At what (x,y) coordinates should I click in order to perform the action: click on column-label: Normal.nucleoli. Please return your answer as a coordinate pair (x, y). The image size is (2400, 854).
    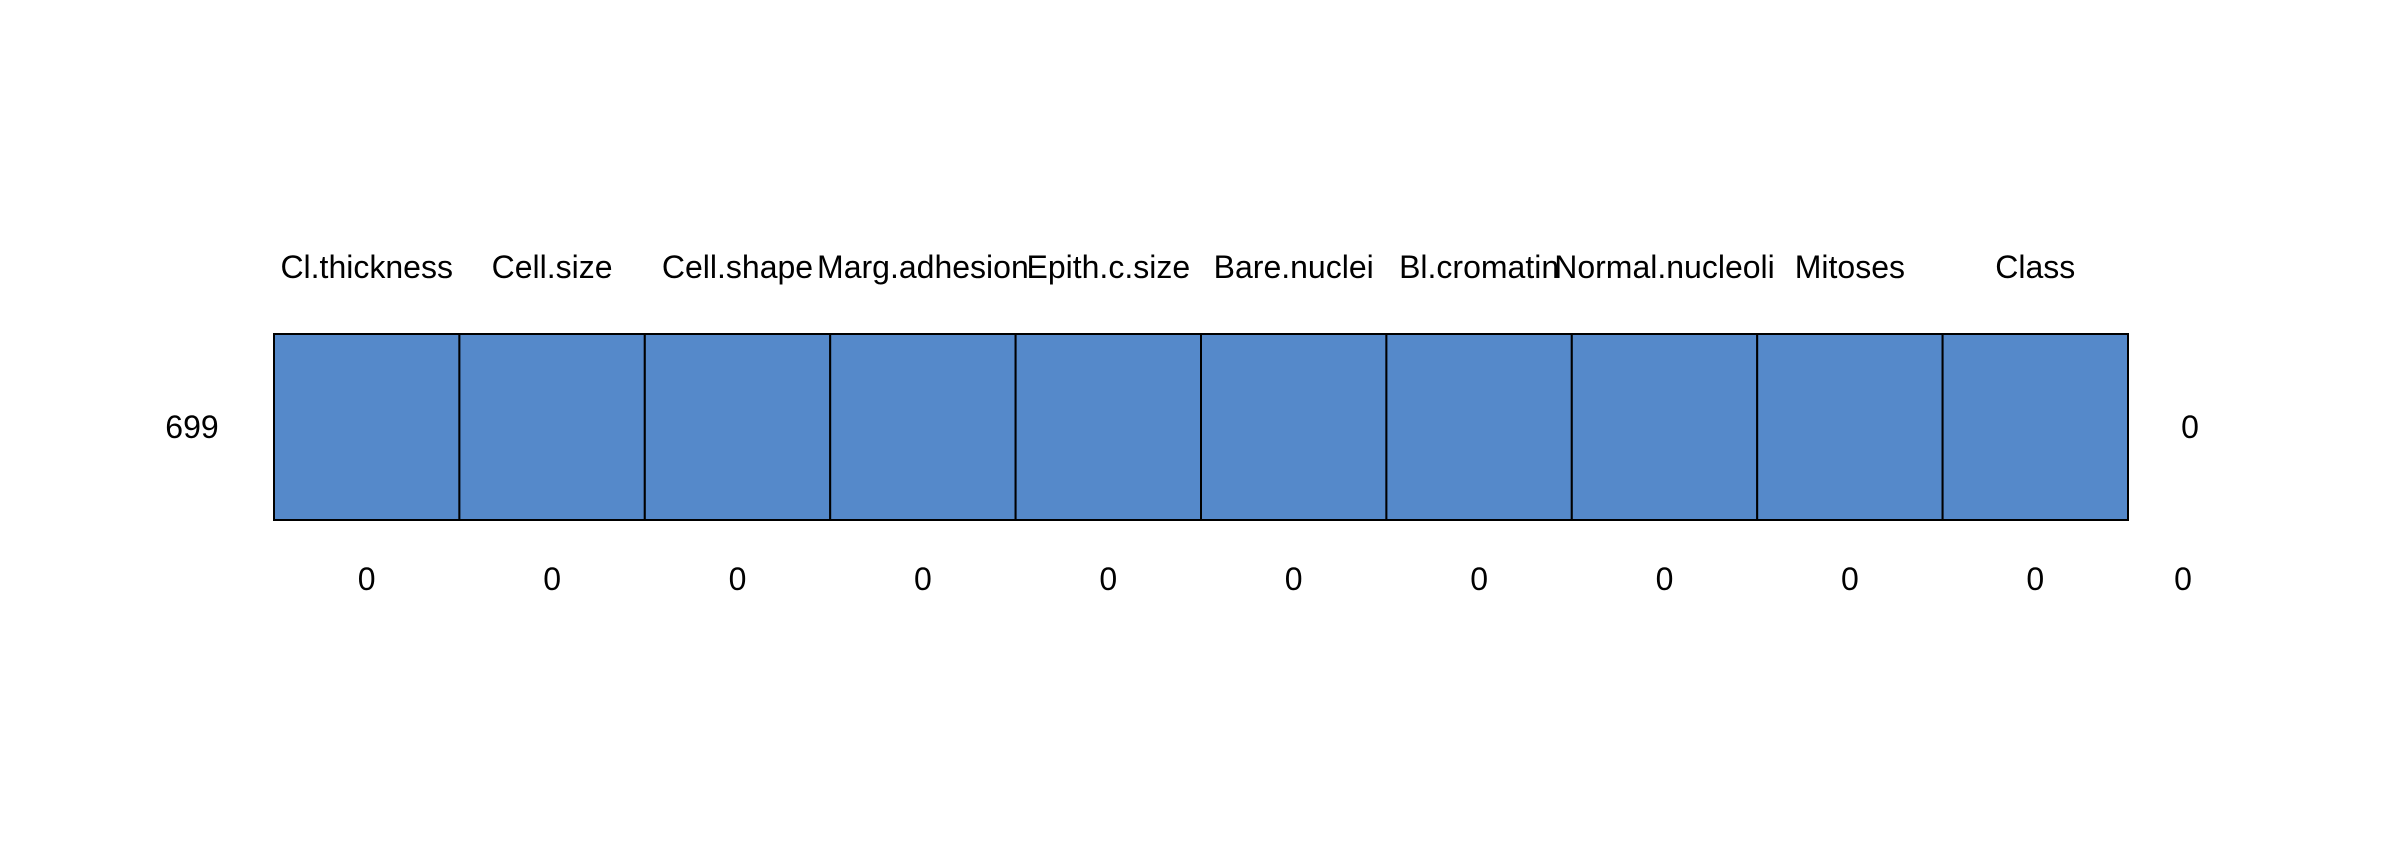
    Looking at the image, I should click on (1664, 267).